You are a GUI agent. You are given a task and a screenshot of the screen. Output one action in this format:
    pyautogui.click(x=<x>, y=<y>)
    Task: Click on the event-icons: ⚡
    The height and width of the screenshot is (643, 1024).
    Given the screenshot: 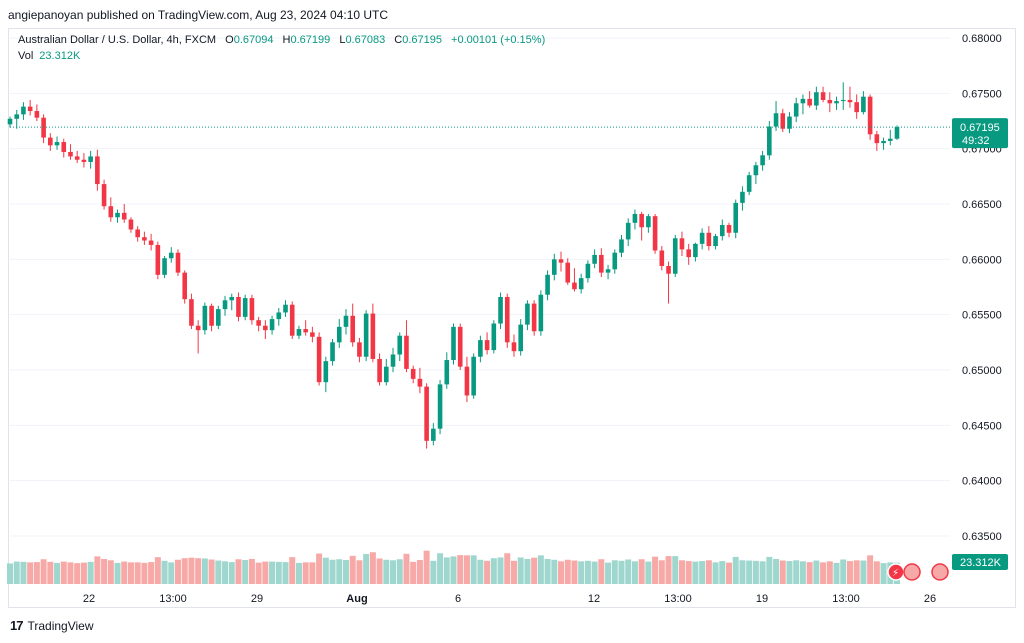 What is the action you would take?
    pyautogui.click(x=918, y=572)
    